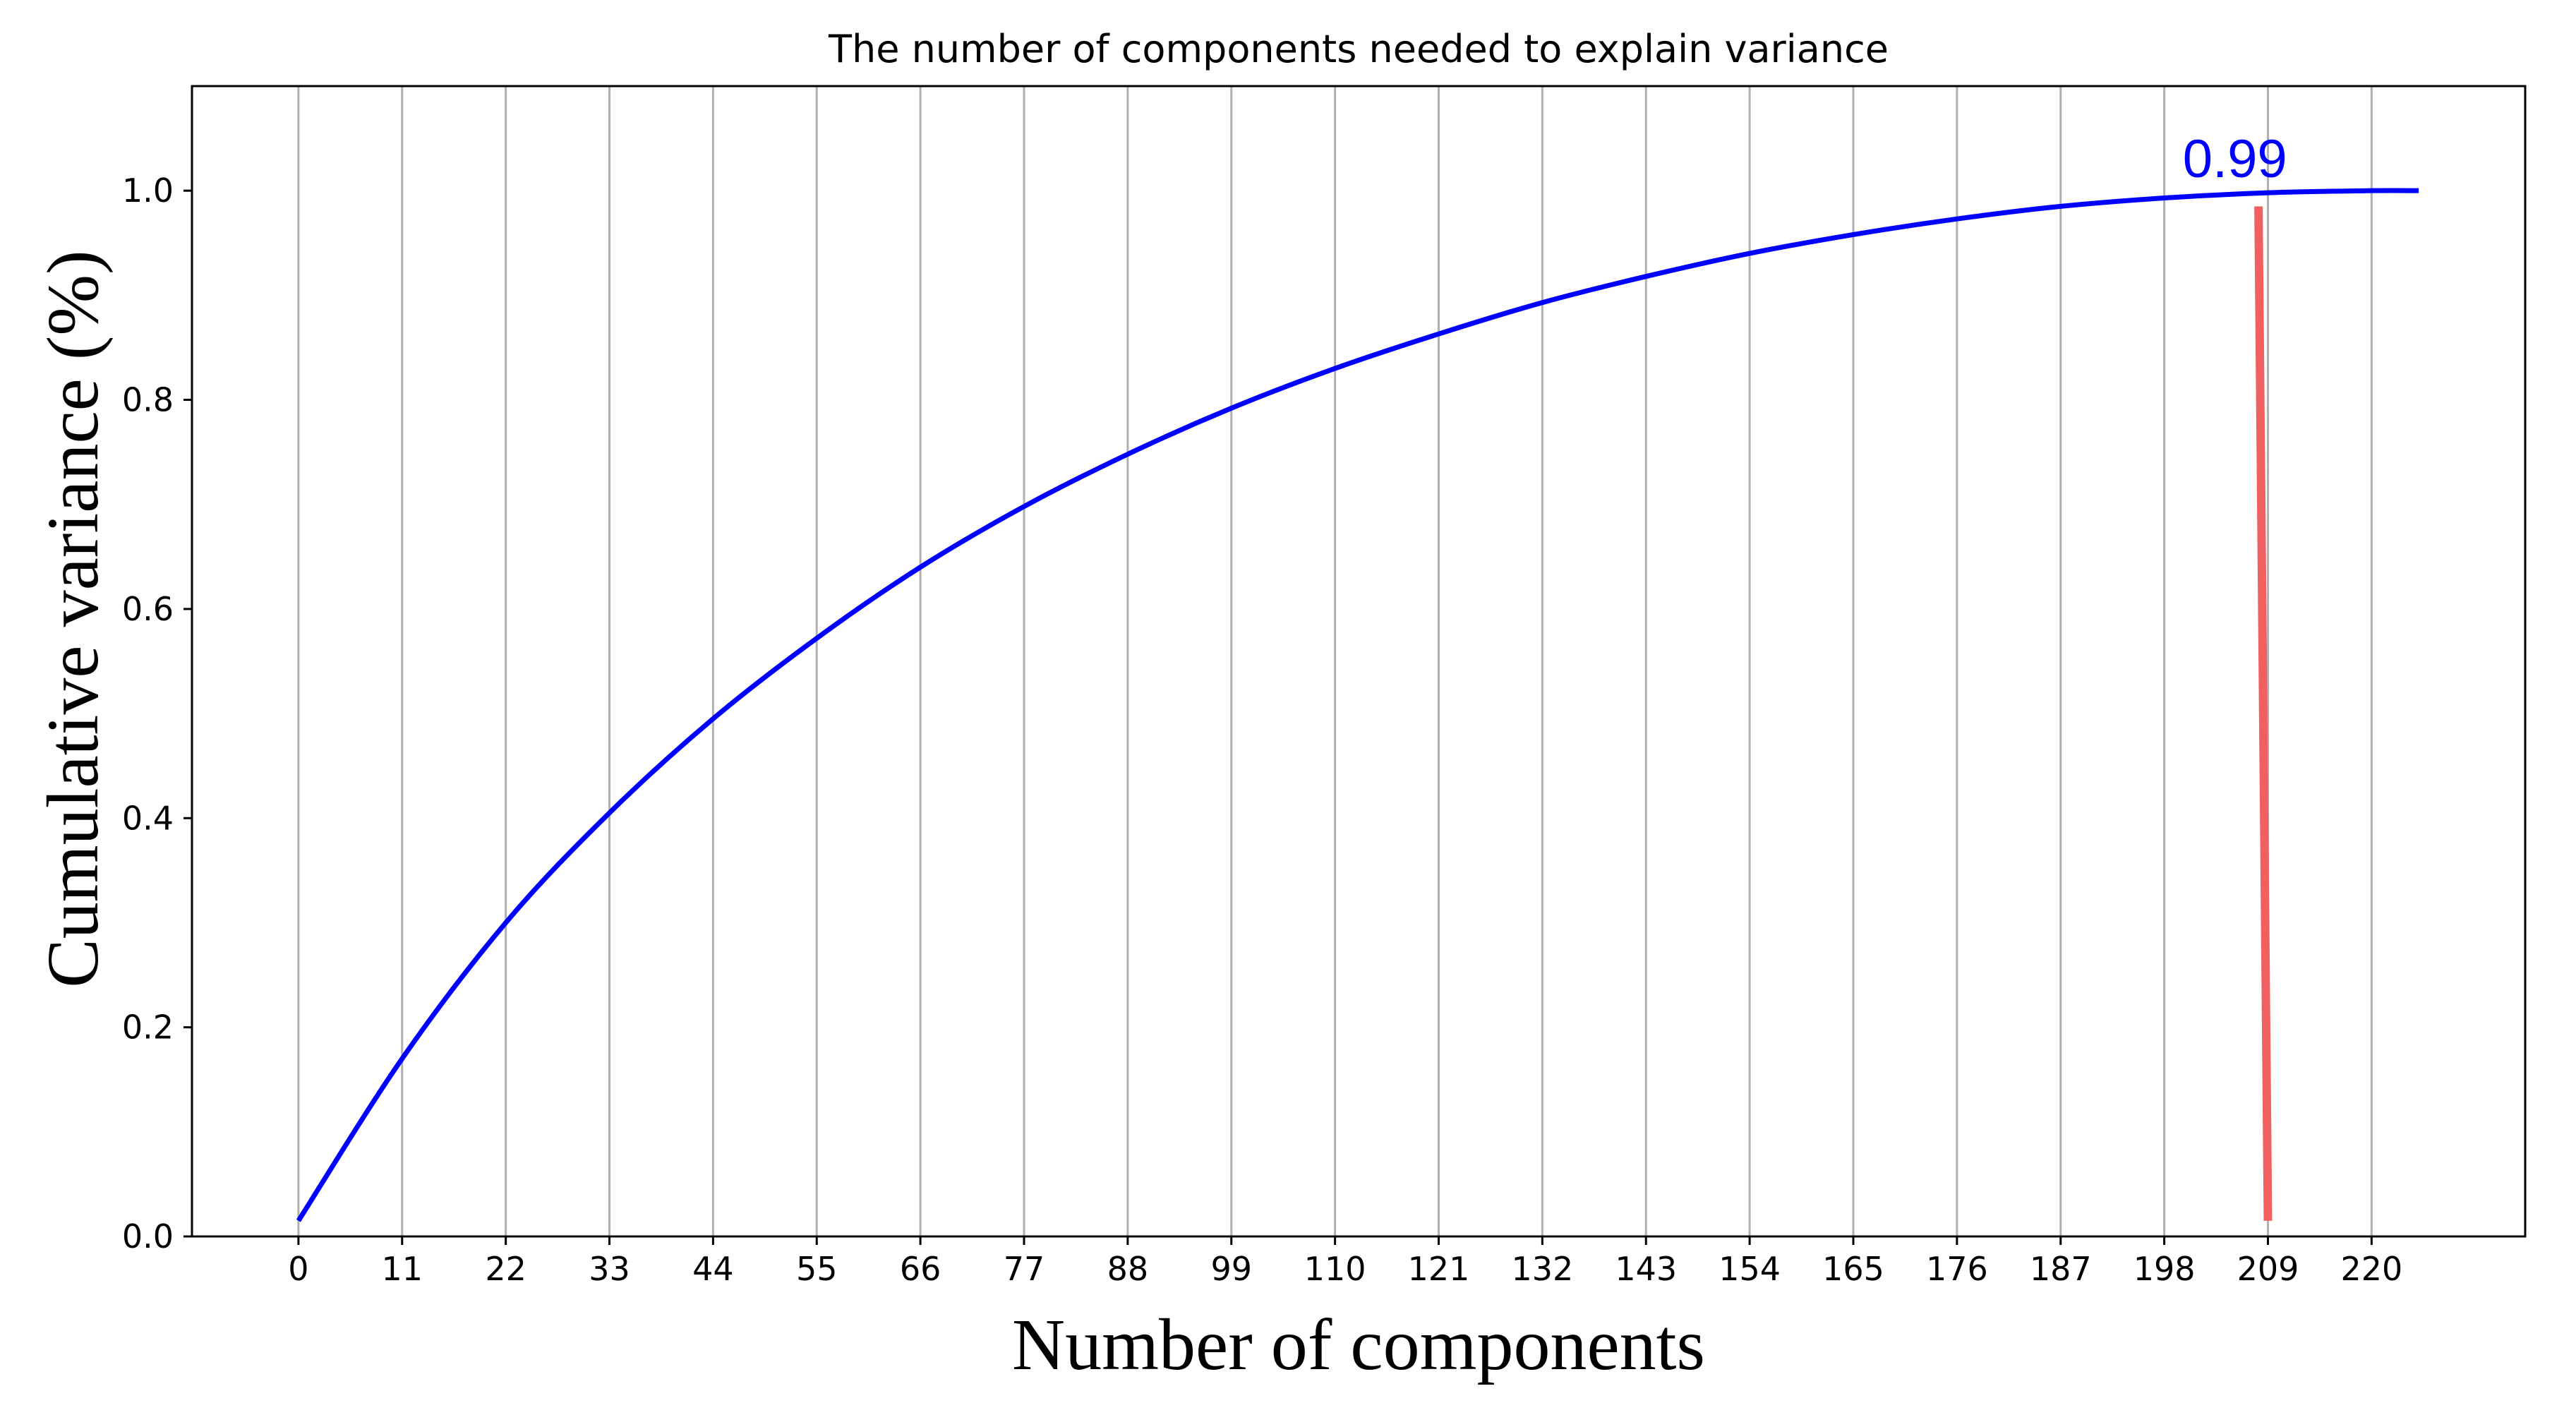  What do you see at coordinates (2164, 1269) in the screenshot?
I see `x-tick-label: 198` at bounding box center [2164, 1269].